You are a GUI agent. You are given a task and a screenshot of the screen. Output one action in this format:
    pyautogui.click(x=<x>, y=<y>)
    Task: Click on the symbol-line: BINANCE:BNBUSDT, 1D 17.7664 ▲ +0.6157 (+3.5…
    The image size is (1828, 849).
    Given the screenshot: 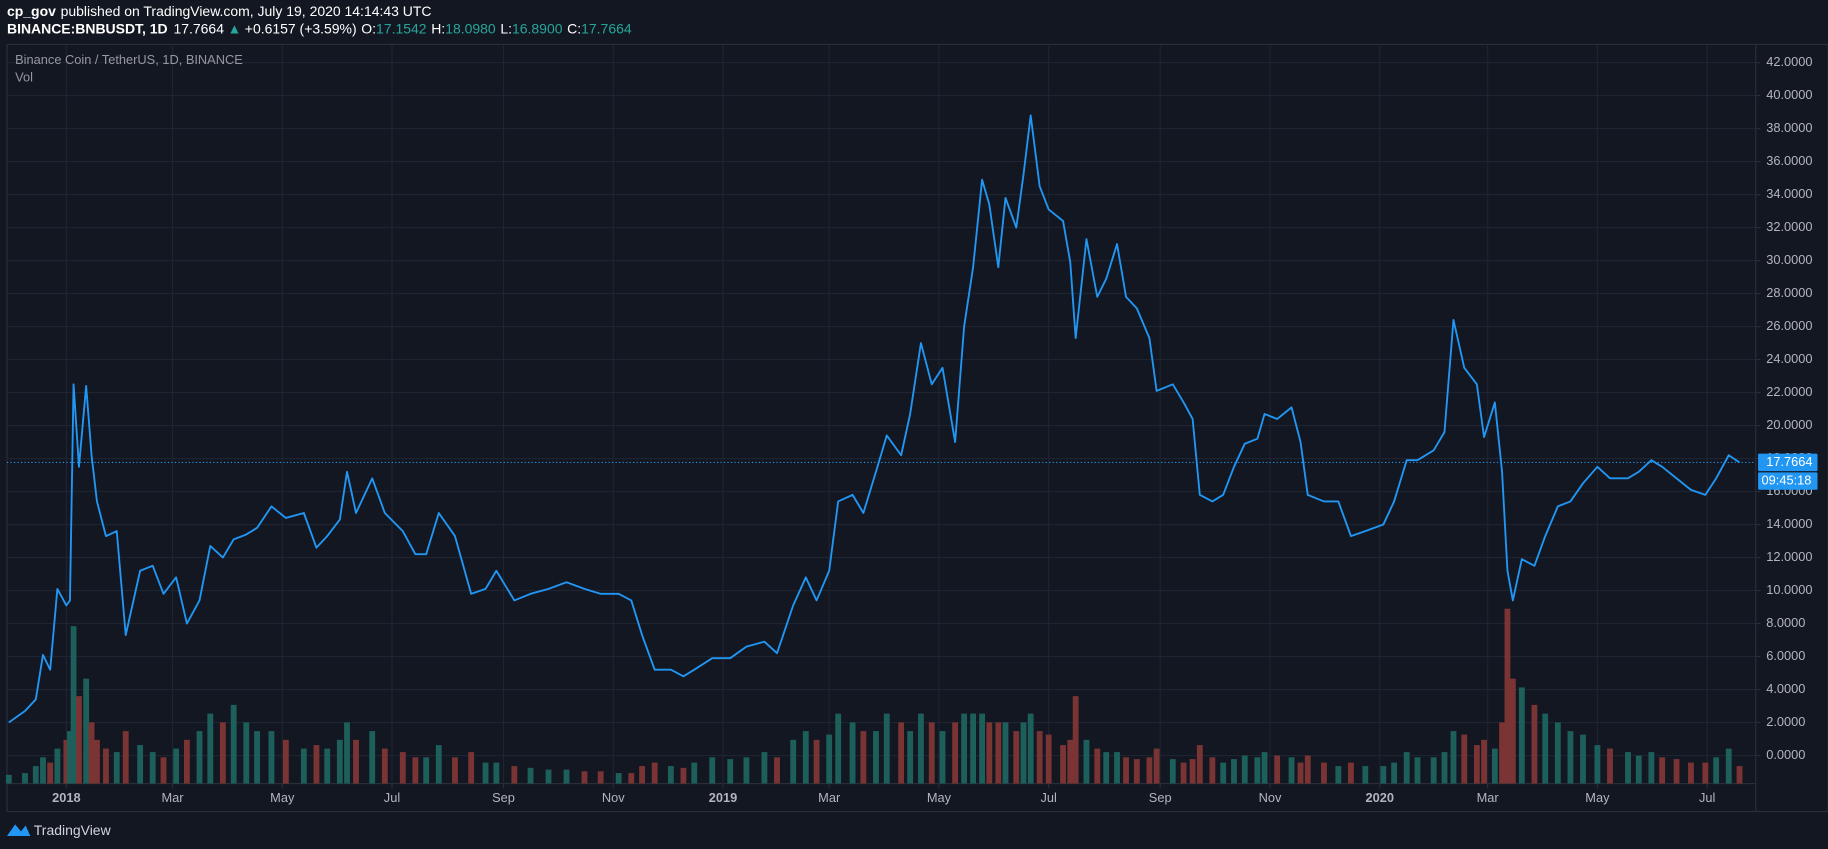 What is the action you would take?
    pyautogui.click(x=319, y=28)
    